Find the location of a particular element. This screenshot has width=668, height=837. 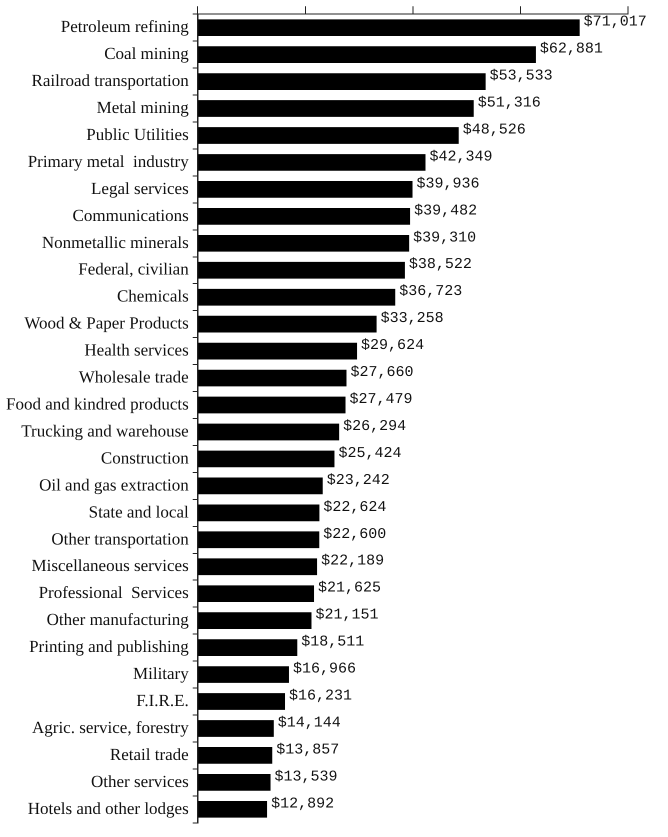

y-tick-label: Chemicals is located at coordinates (152, 296).